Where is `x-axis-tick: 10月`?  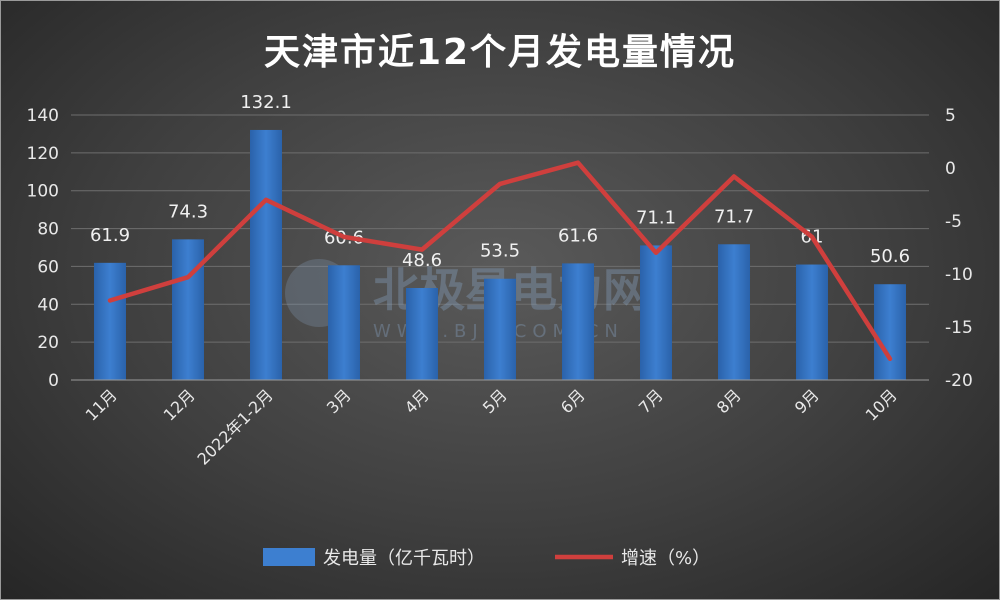 x-axis-tick: 10月 is located at coordinates (881, 404).